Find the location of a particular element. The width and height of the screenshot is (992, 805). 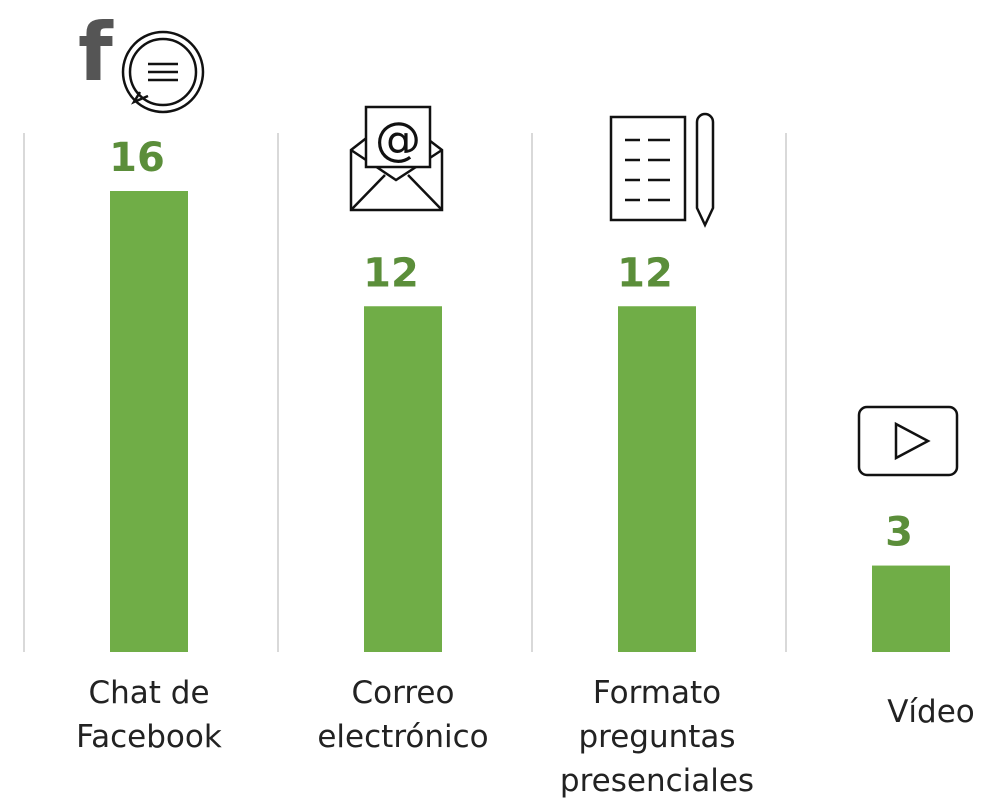

category-label: Correo electrónico is located at coordinates (403, 715).